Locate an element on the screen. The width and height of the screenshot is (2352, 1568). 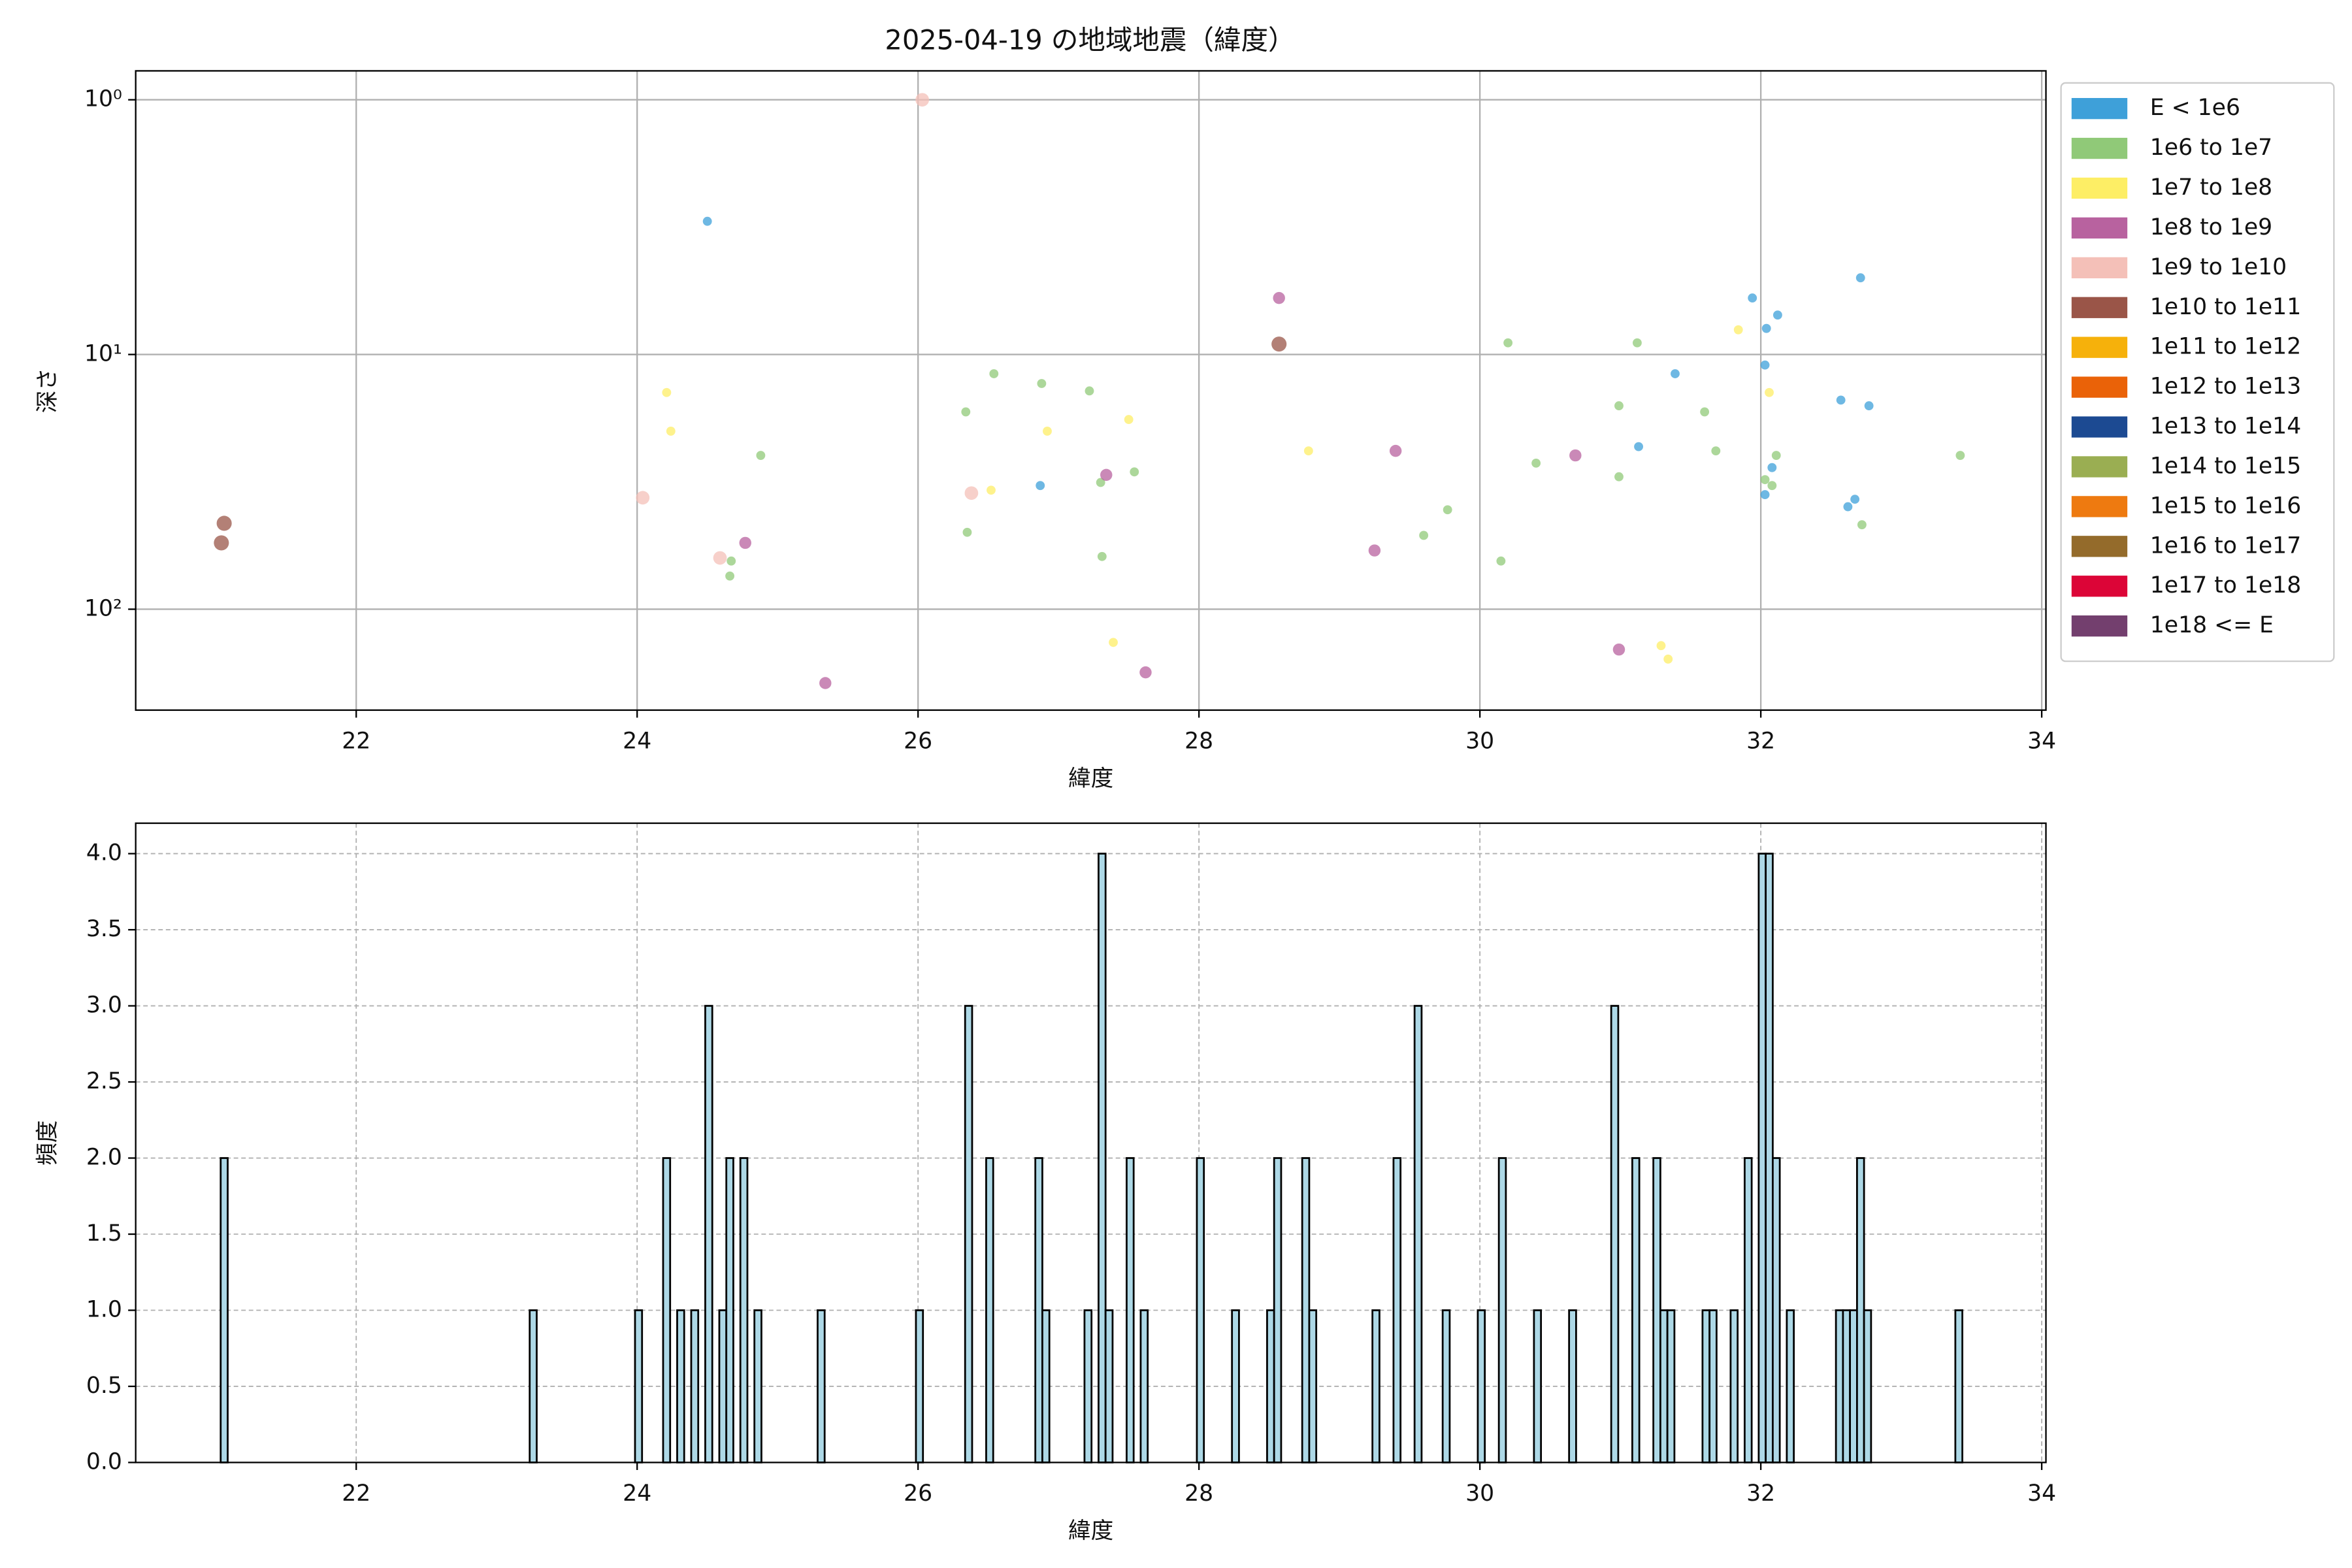
y-tick-label: 1.5 is located at coordinates (104, 1233).